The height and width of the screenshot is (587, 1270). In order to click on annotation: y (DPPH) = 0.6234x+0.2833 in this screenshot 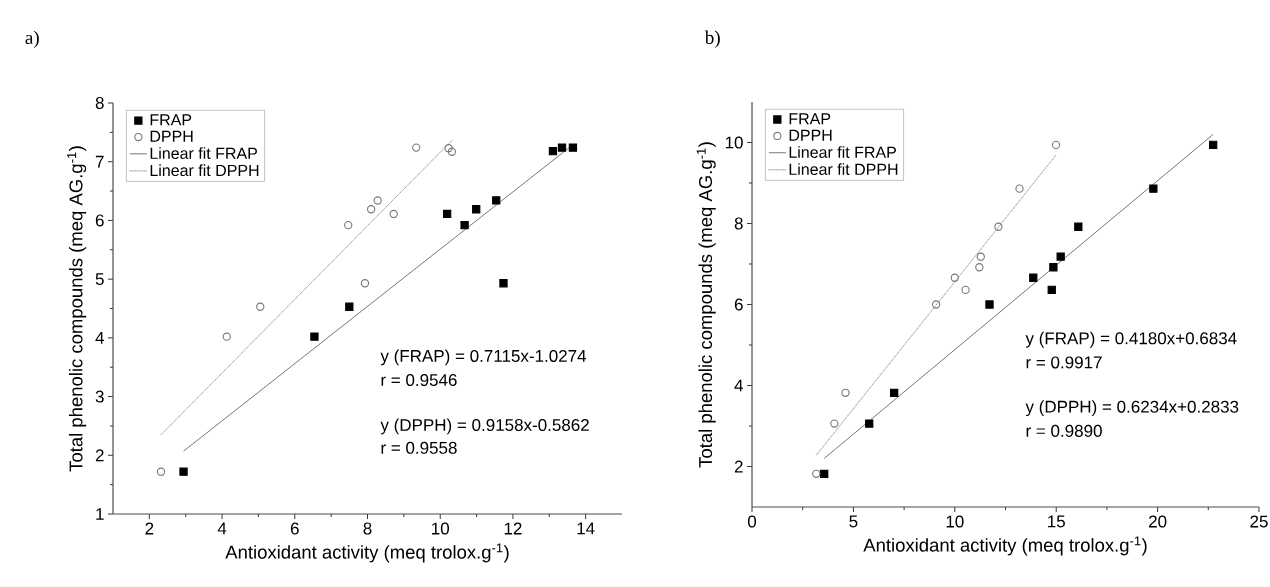, I will do `click(1132, 408)`.